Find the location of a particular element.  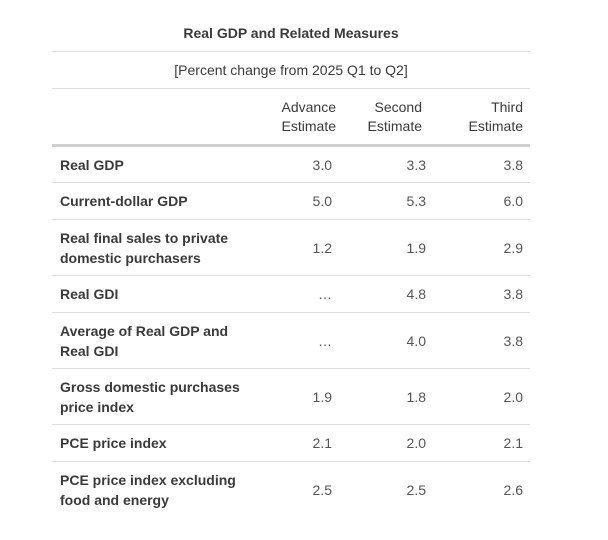

third-value: 6.0 is located at coordinates (483, 201).